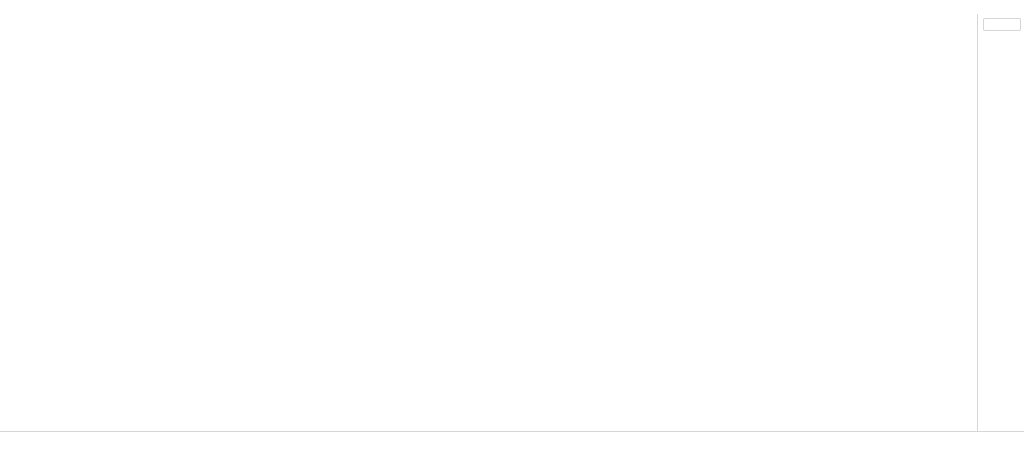  I want to click on price-axis, so click(1000, 222).